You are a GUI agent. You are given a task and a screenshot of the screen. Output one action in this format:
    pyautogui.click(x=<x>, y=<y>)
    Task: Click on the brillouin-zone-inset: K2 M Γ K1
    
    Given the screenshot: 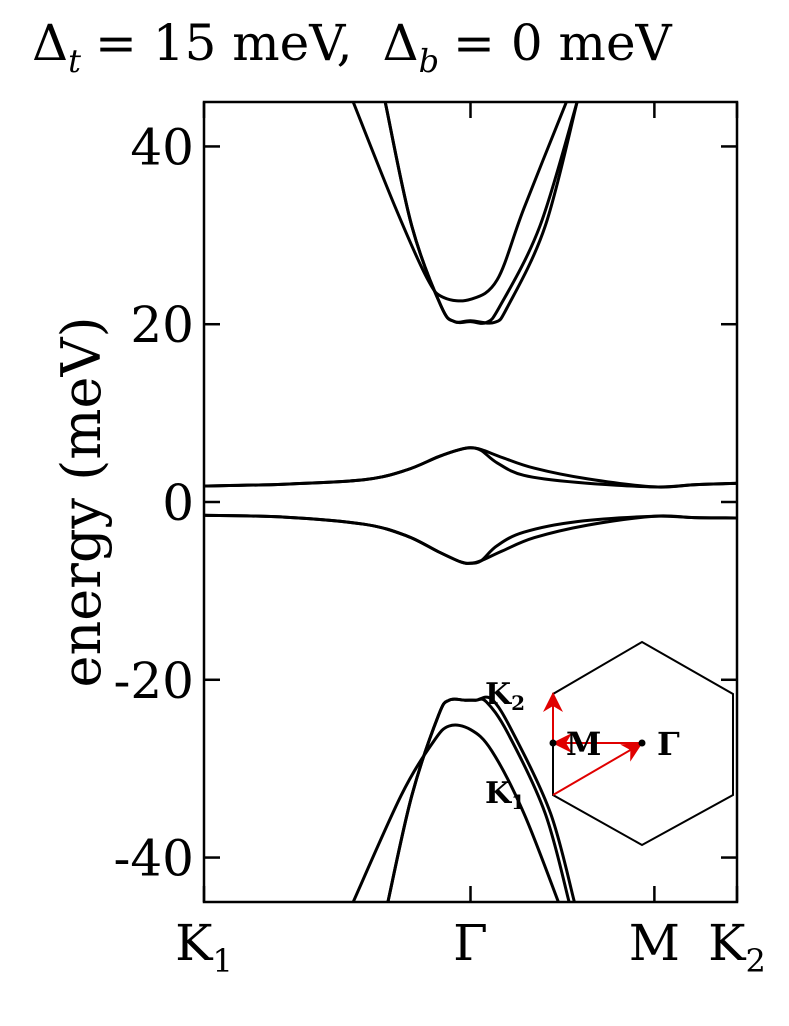 What is the action you would take?
    pyautogui.click(x=609, y=743)
    